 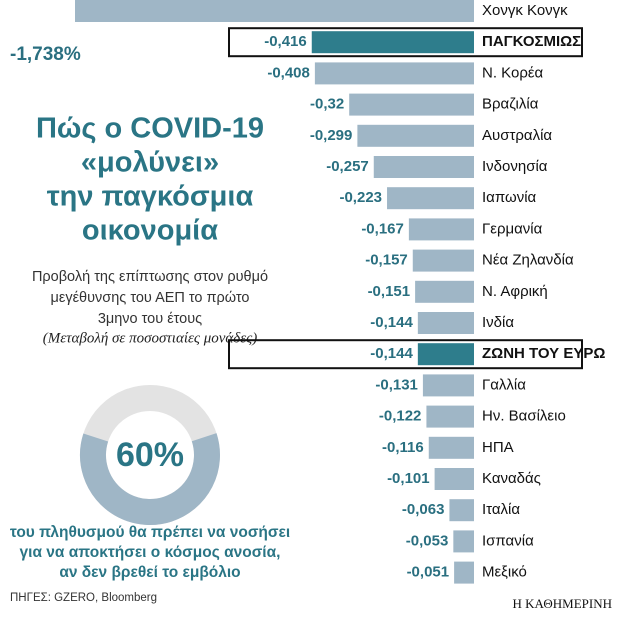 What do you see at coordinates (531, 41) in the screenshot?
I see `category-label: ΠΑΓΚΟΣΜΙΩΣ` at bounding box center [531, 41].